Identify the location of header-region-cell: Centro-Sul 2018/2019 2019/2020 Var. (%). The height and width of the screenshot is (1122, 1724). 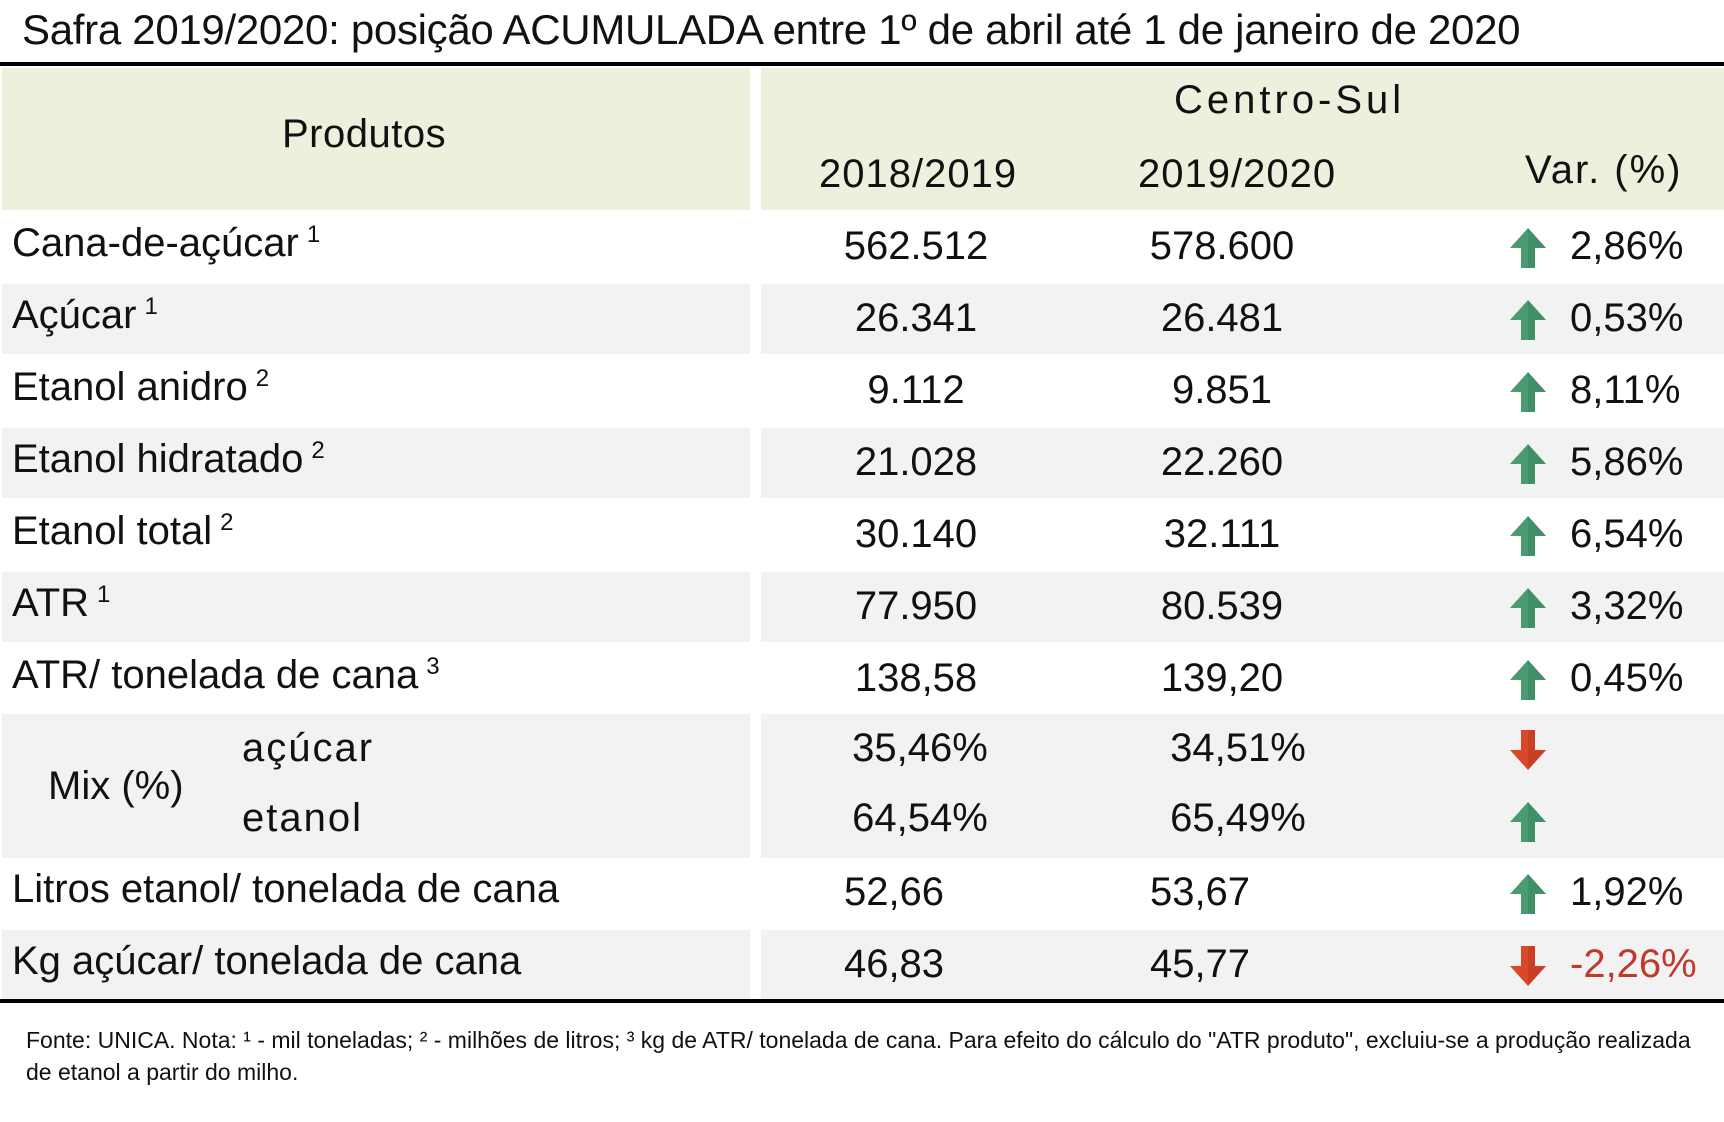
(1242, 139).